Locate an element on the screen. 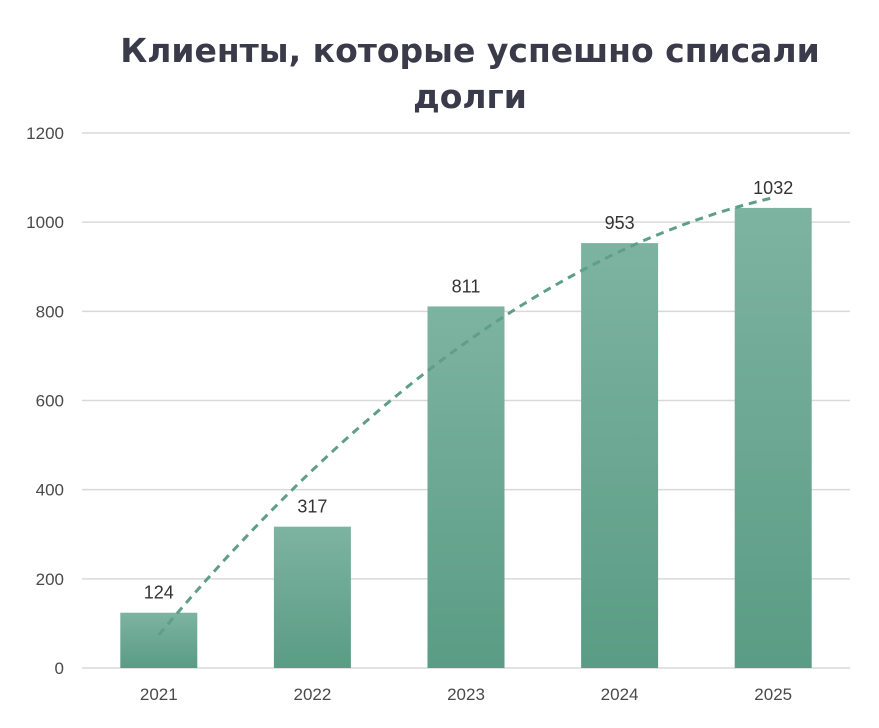 The image size is (879, 728). y-tick-label: 1000 is located at coordinates (45, 222).